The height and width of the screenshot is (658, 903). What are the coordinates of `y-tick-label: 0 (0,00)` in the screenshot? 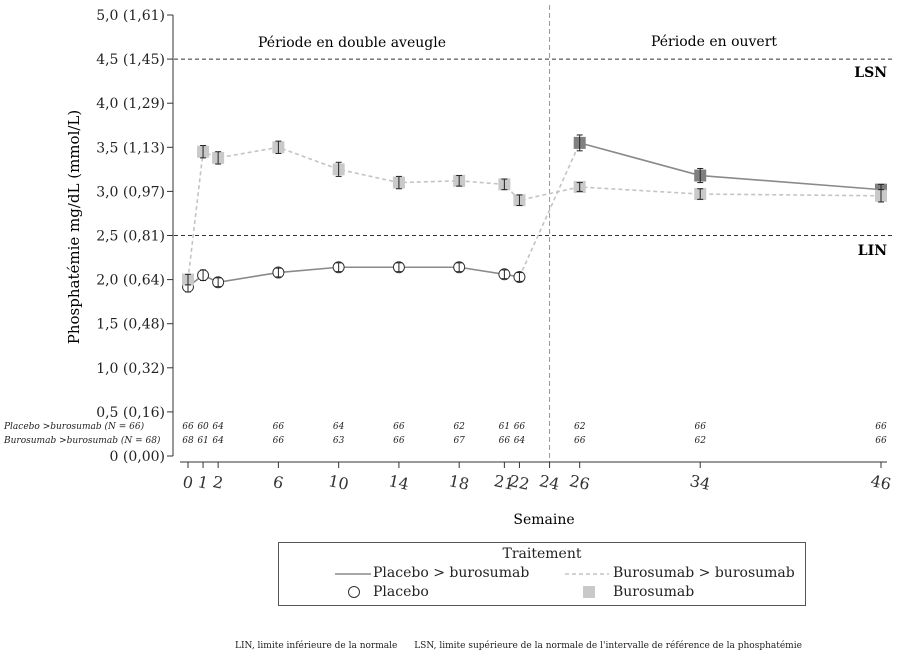 It's located at (137, 457).